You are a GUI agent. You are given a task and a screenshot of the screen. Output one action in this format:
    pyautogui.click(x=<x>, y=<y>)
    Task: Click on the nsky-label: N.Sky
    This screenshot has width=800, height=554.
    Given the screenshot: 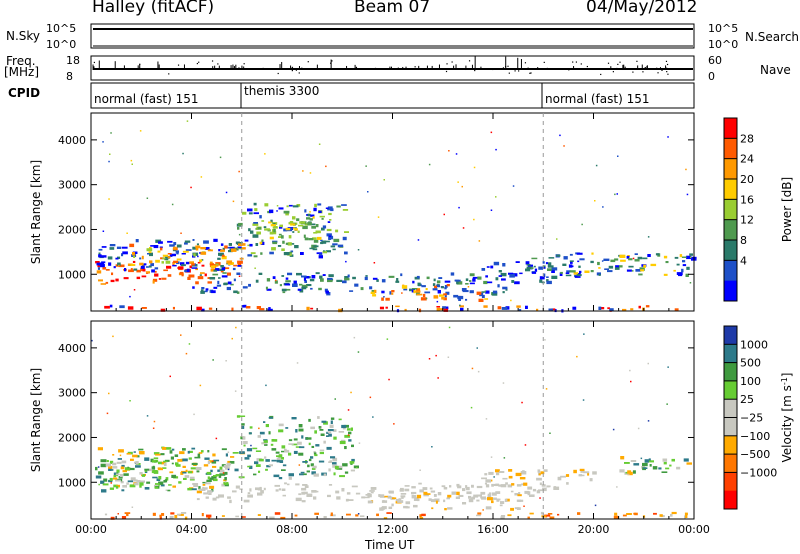 What is the action you would take?
    pyautogui.click(x=23, y=36)
    